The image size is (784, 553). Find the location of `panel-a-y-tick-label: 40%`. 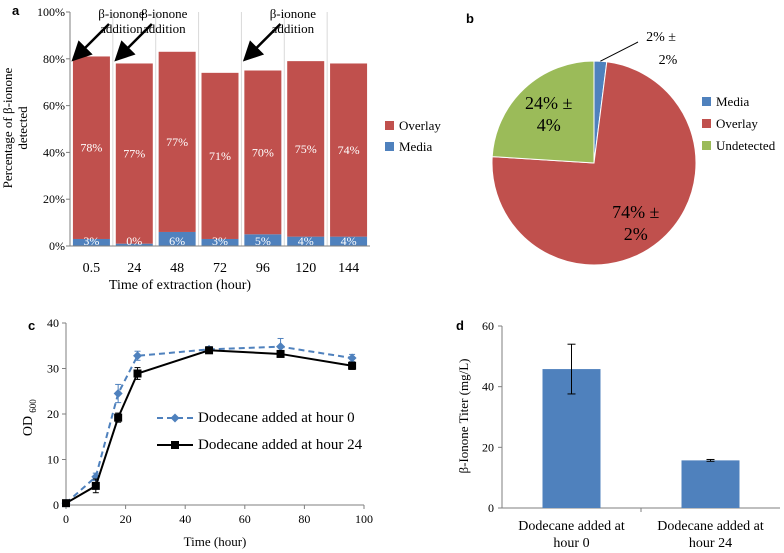

panel-a-y-tick-label: 40% is located at coordinates (54, 152).